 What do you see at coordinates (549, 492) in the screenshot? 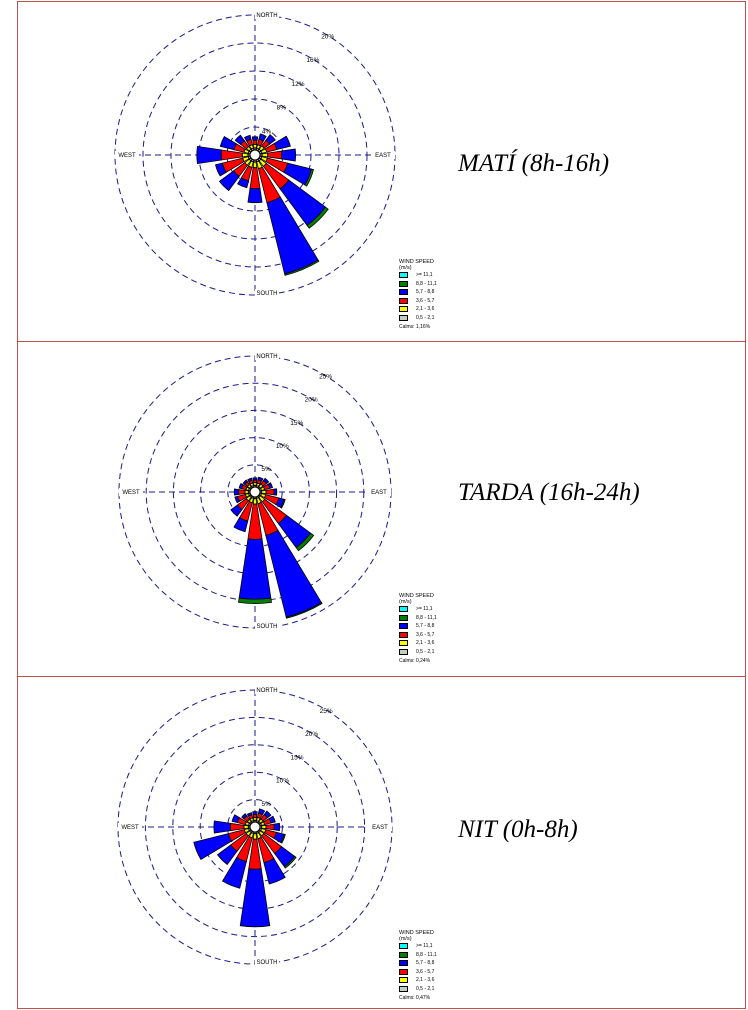
I see `period-label: TARDA (16h-24h)` at bounding box center [549, 492].